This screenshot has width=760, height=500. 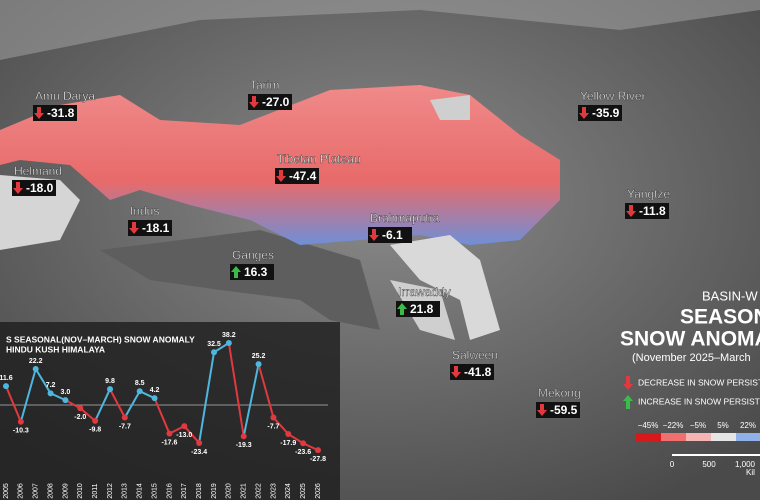 I want to click on data-label: -7.7, so click(x=125, y=426).